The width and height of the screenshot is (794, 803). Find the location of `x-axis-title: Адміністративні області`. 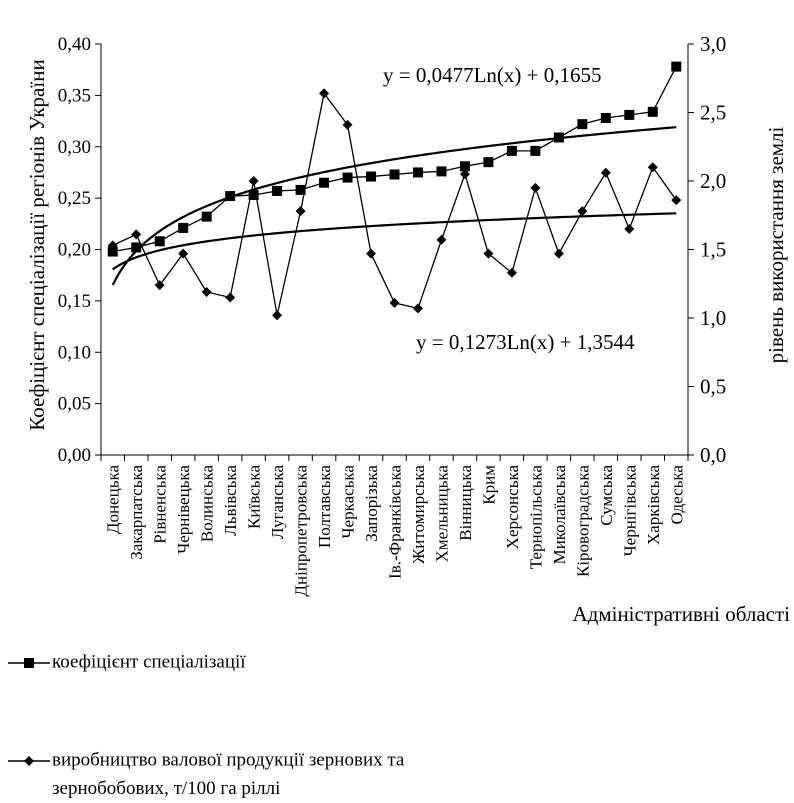

x-axis-title: Адміністративні області is located at coordinates (681, 614).